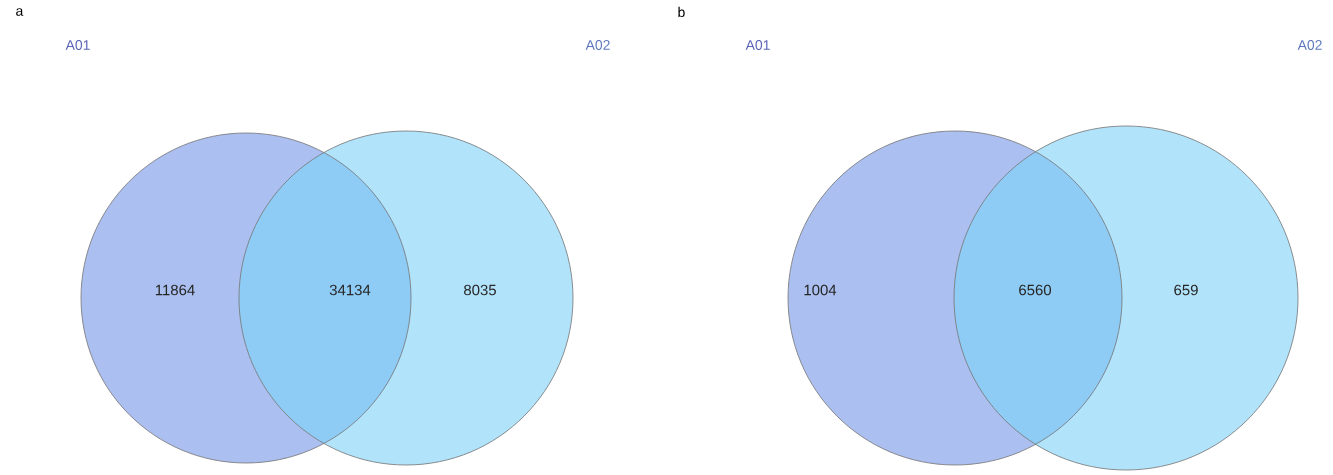 This screenshot has height=475, width=1333. I want to click on data-label: 34134, so click(350, 290).